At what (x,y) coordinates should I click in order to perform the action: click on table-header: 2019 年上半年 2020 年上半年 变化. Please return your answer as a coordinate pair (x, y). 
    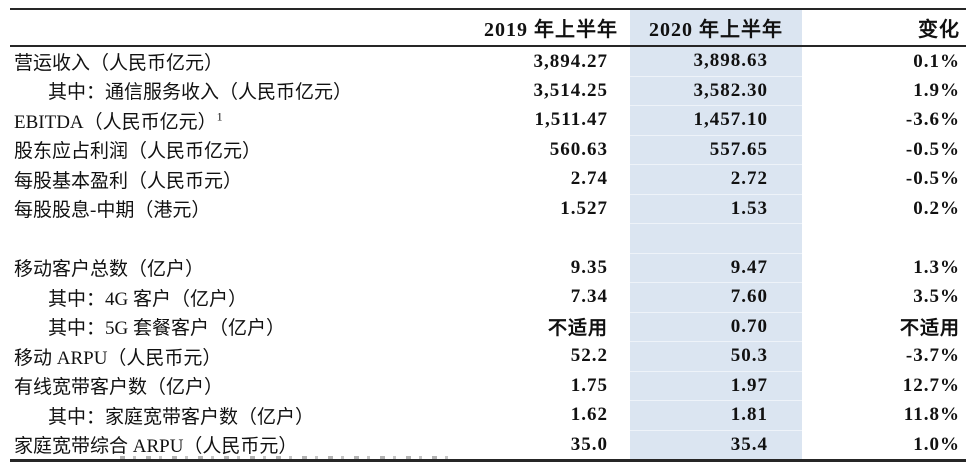
    Looking at the image, I should click on (488, 28).